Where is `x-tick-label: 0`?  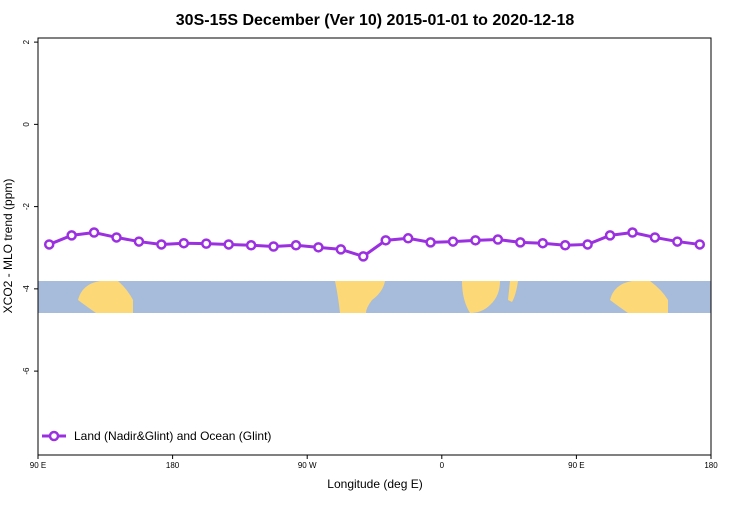
x-tick-label: 0 is located at coordinates (442, 465).